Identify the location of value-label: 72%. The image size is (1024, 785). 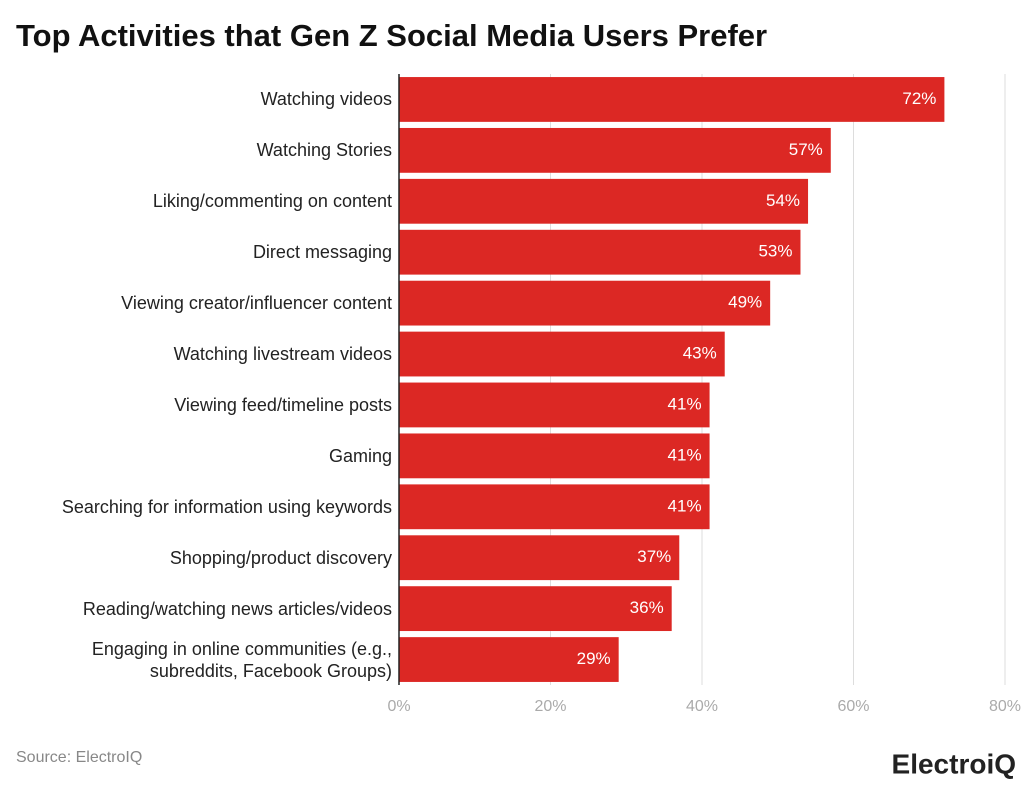
(919, 98).